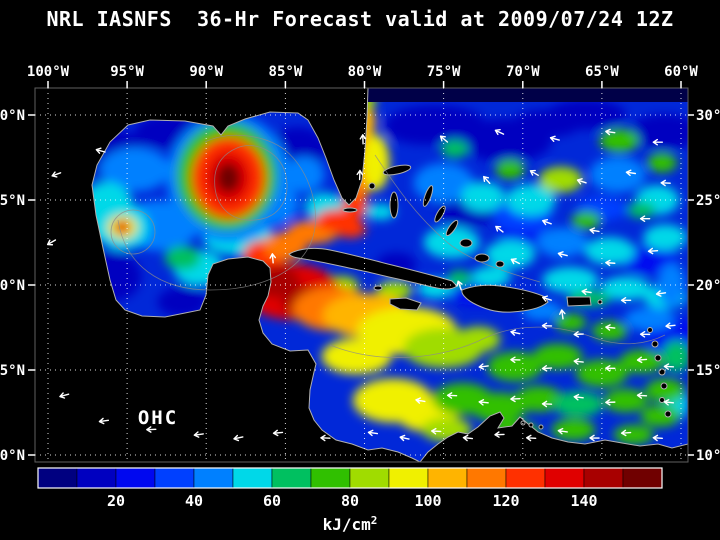 The width and height of the screenshot is (720, 540). I want to click on lat-tick-label-right: 30°N, so click(708, 116).